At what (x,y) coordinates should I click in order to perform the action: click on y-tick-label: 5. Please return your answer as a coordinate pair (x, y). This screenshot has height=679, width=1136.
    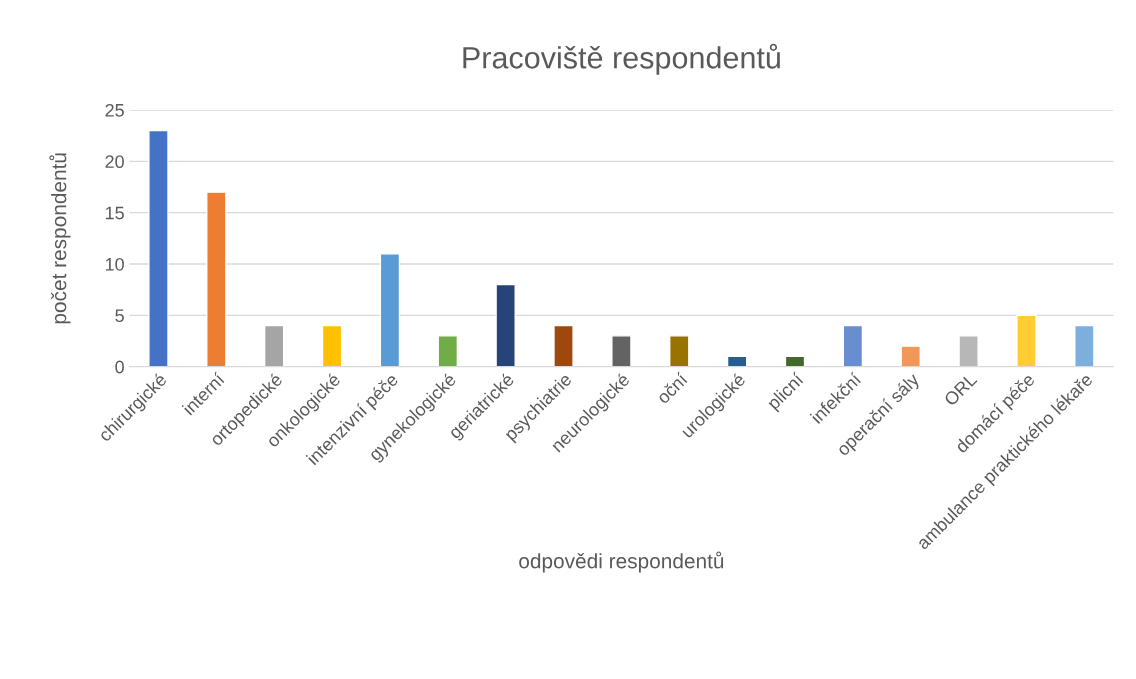
    Looking at the image, I should click on (119, 316).